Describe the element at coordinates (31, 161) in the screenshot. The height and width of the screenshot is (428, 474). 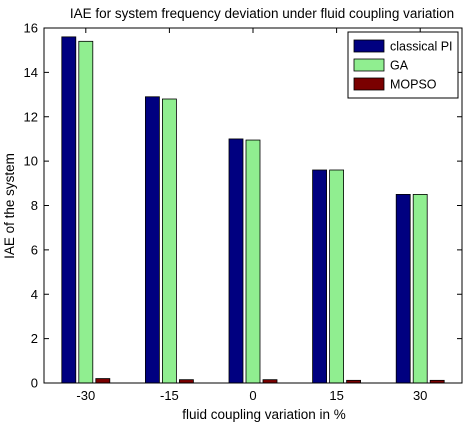
I see `y-tick-label: 10` at that location.